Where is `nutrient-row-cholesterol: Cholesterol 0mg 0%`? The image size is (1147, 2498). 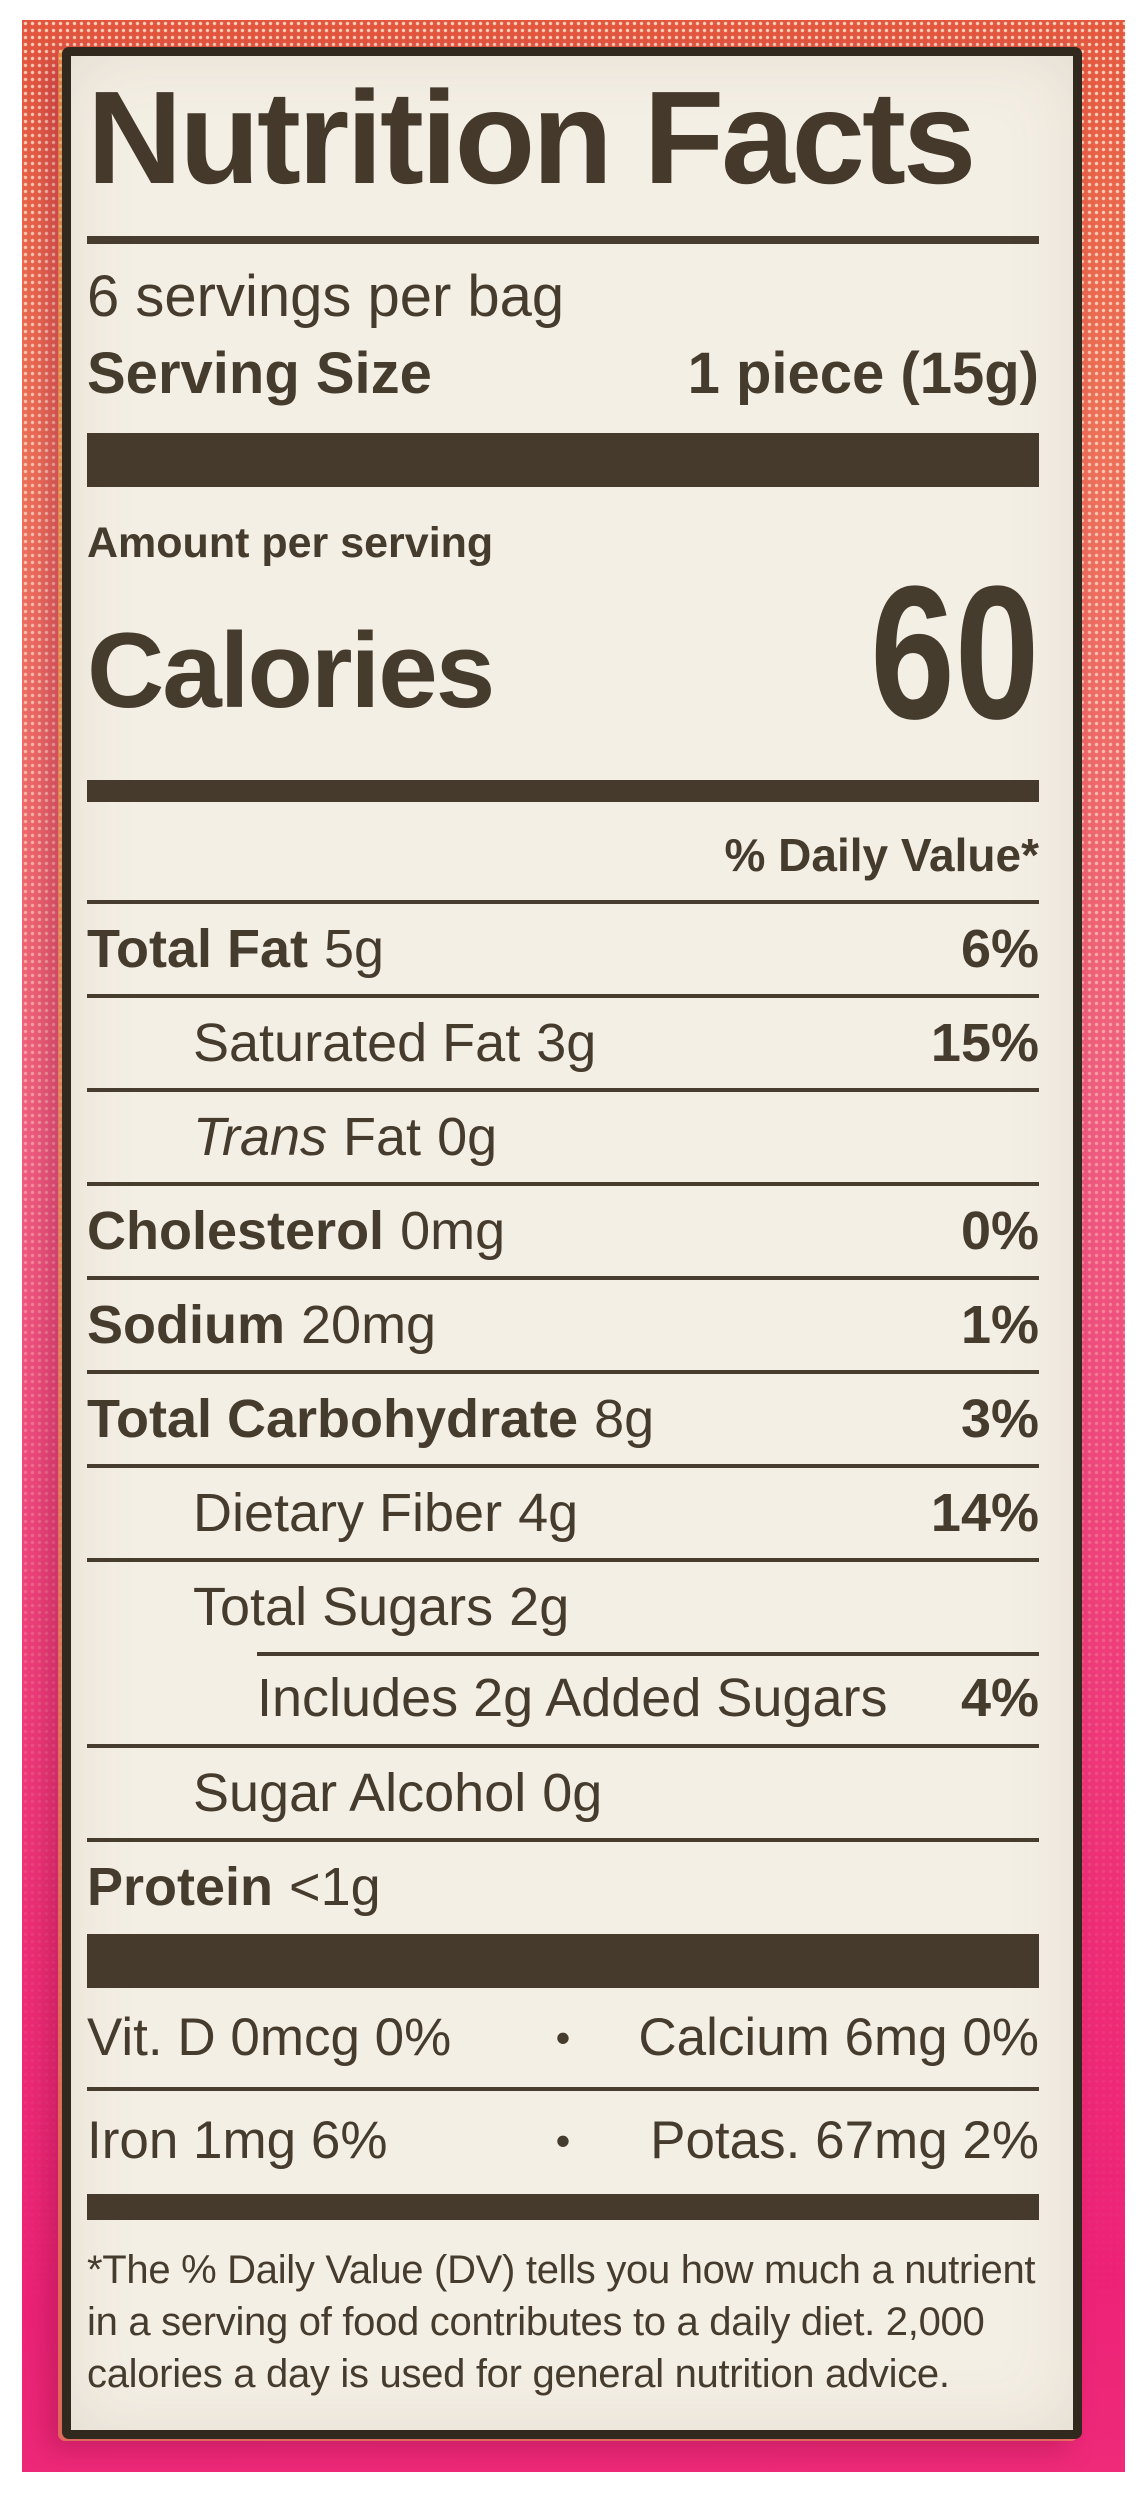
nutrient-row-cholesterol: Cholesterol 0mg 0% is located at coordinates (563, 1229).